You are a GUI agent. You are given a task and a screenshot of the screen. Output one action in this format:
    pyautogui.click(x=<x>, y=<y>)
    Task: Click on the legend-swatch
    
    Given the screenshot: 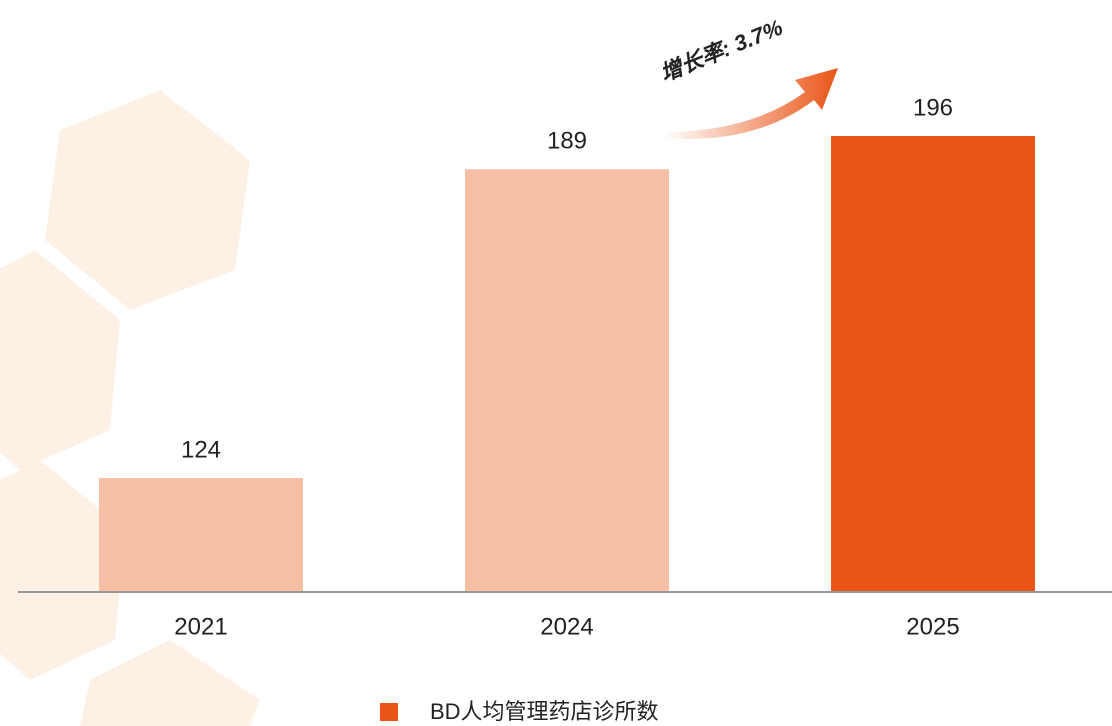 What is the action you would take?
    pyautogui.click(x=389, y=712)
    